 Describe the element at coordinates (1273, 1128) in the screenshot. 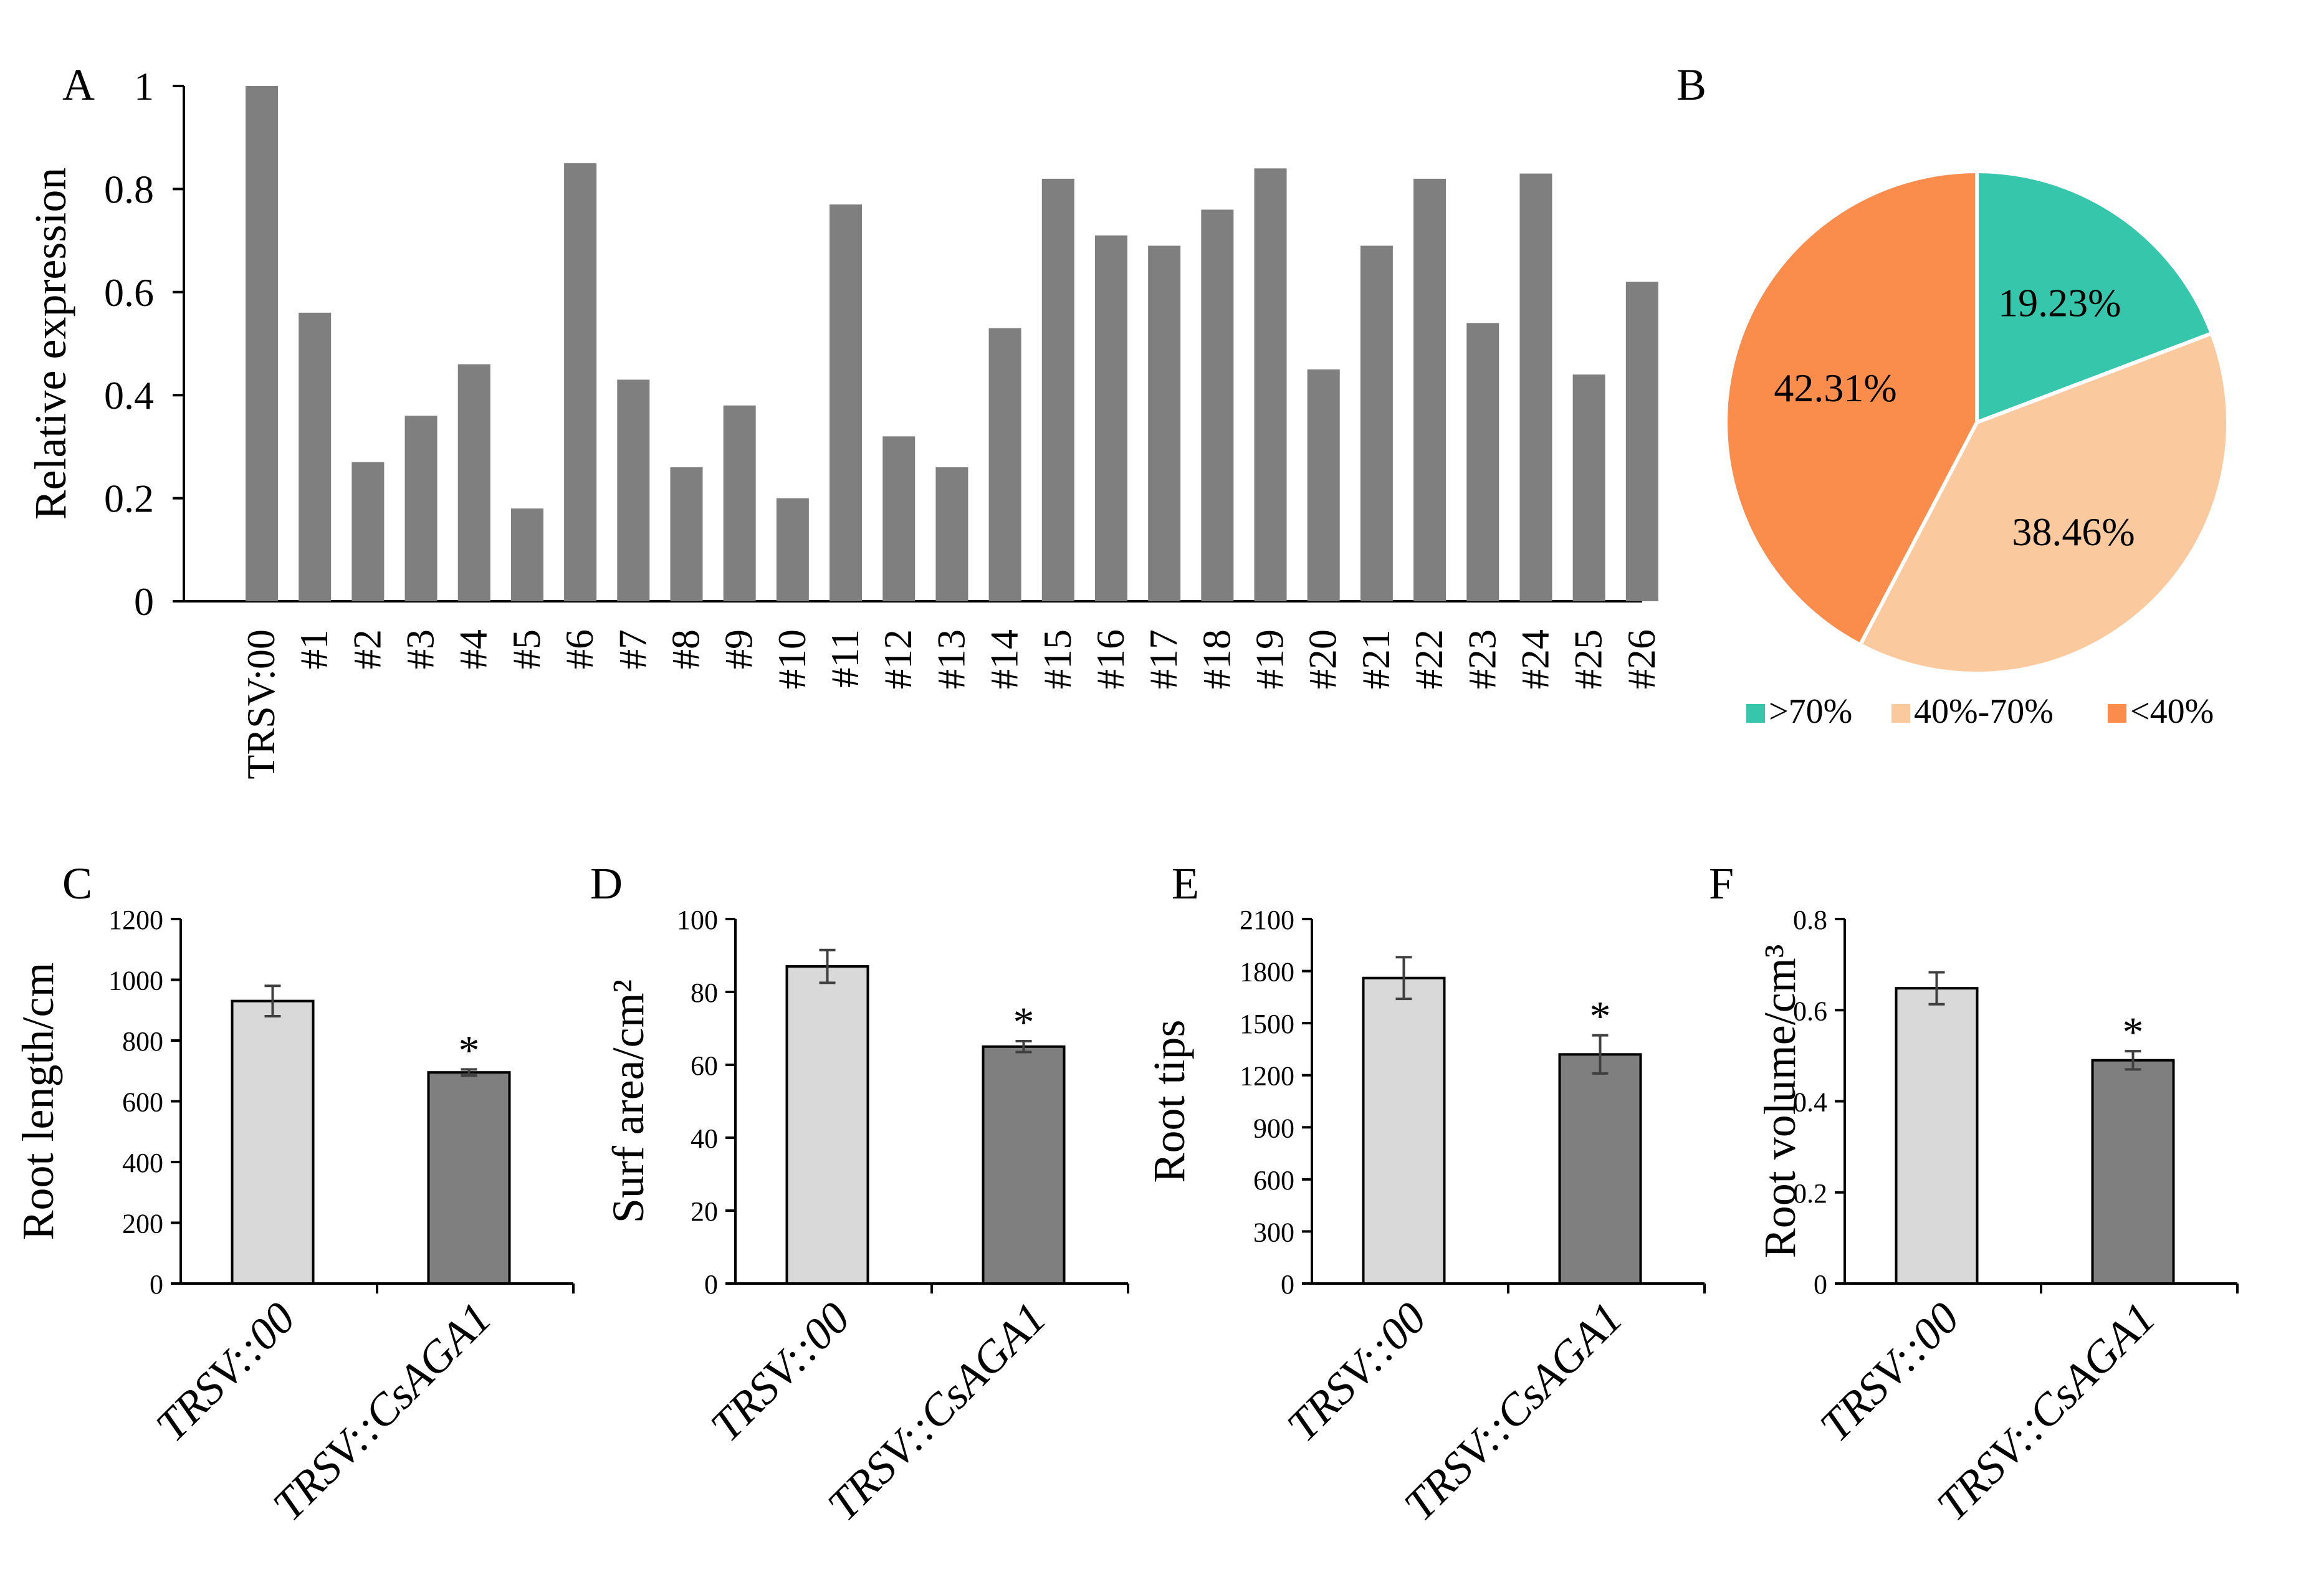

I see `panel-e-y-tick-label: 900` at that location.